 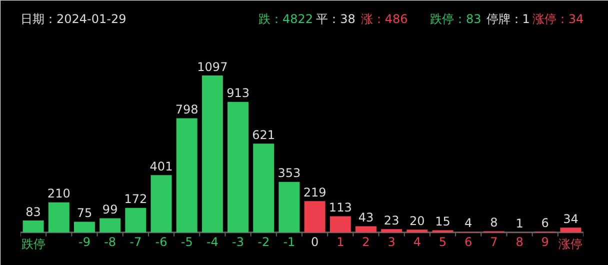 What do you see at coordinates (520, 242) in the screenshot?
I see `x-tick-label: 8` at bounding box center [520, 242].